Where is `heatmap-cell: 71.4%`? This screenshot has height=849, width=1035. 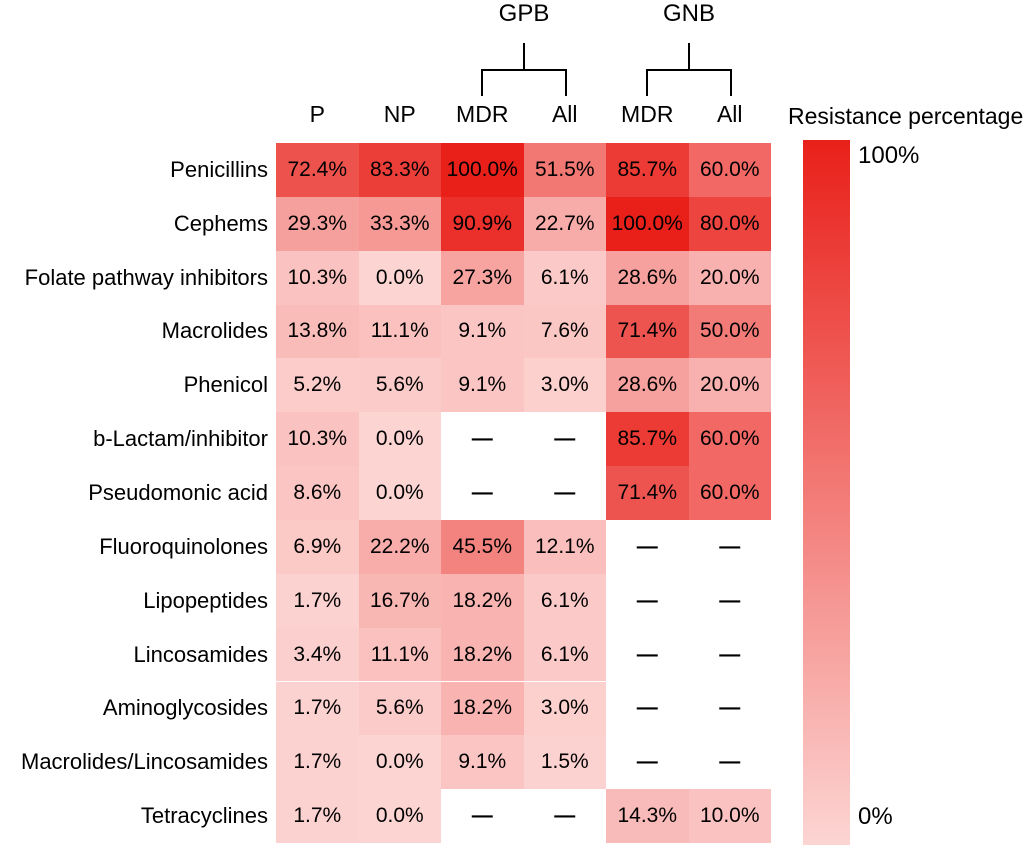 heatmap-cell: 71.4% is located at coordinates (647, 331).